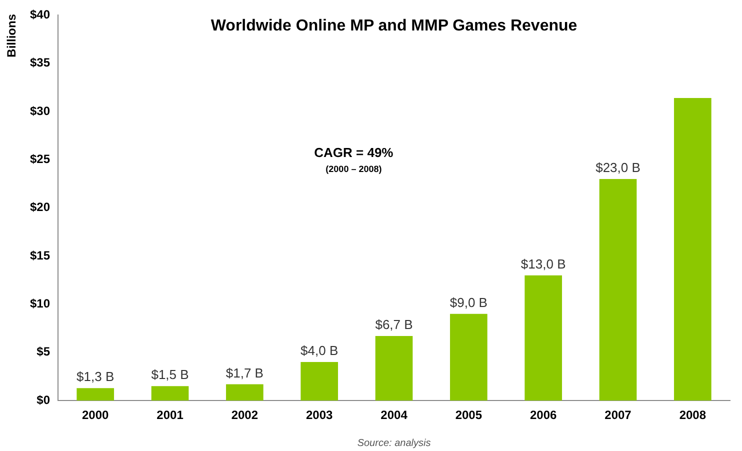 The height and width of the screenshot is (451, 742). What do you see at coordinates (394, 324) in the screenshot?
I see `data-label: $6,7 B` at bounding box center [394, 324].